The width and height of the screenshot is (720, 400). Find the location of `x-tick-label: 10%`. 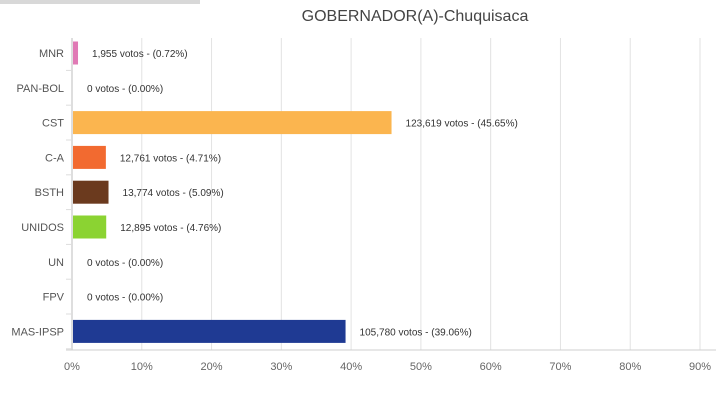

x-tick-label: 10% is located at coordinates (142, 367).